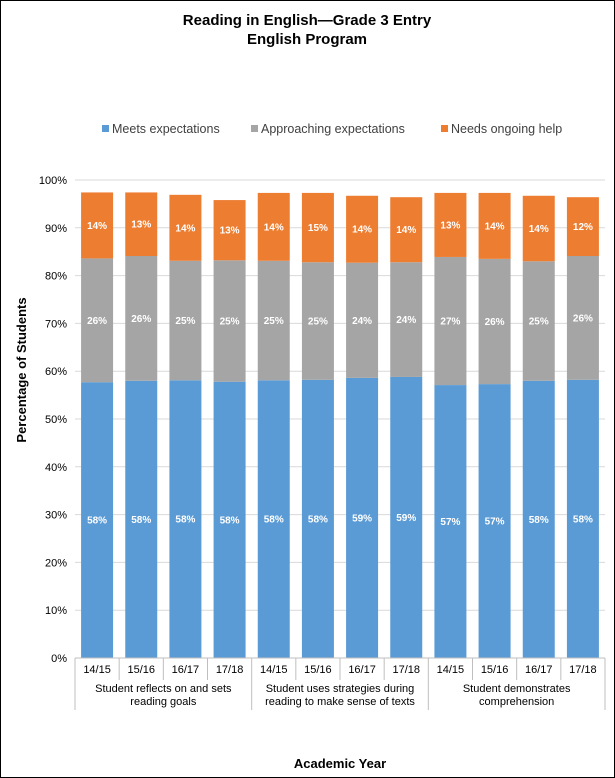  Describe the element at coordinates (163, 689) in the screenshot. I see `group-label-line: Student reflects on and sets` at that location.